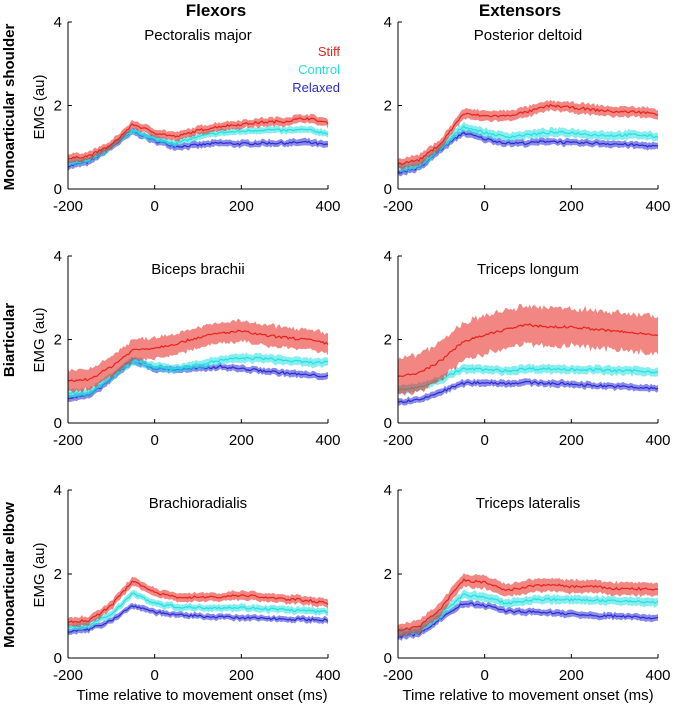 This screenshot has width=685, height=710. Describe the element at coordinates (9, 575) in the screenshot. I see `row-title-monoarticular-elbow: Monoarticular elbow` at that location.